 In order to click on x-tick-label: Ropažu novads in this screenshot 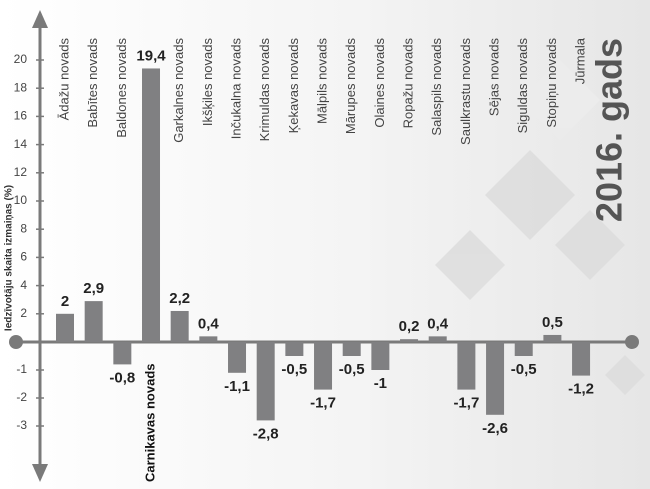, I will do `click(407, 83)`.